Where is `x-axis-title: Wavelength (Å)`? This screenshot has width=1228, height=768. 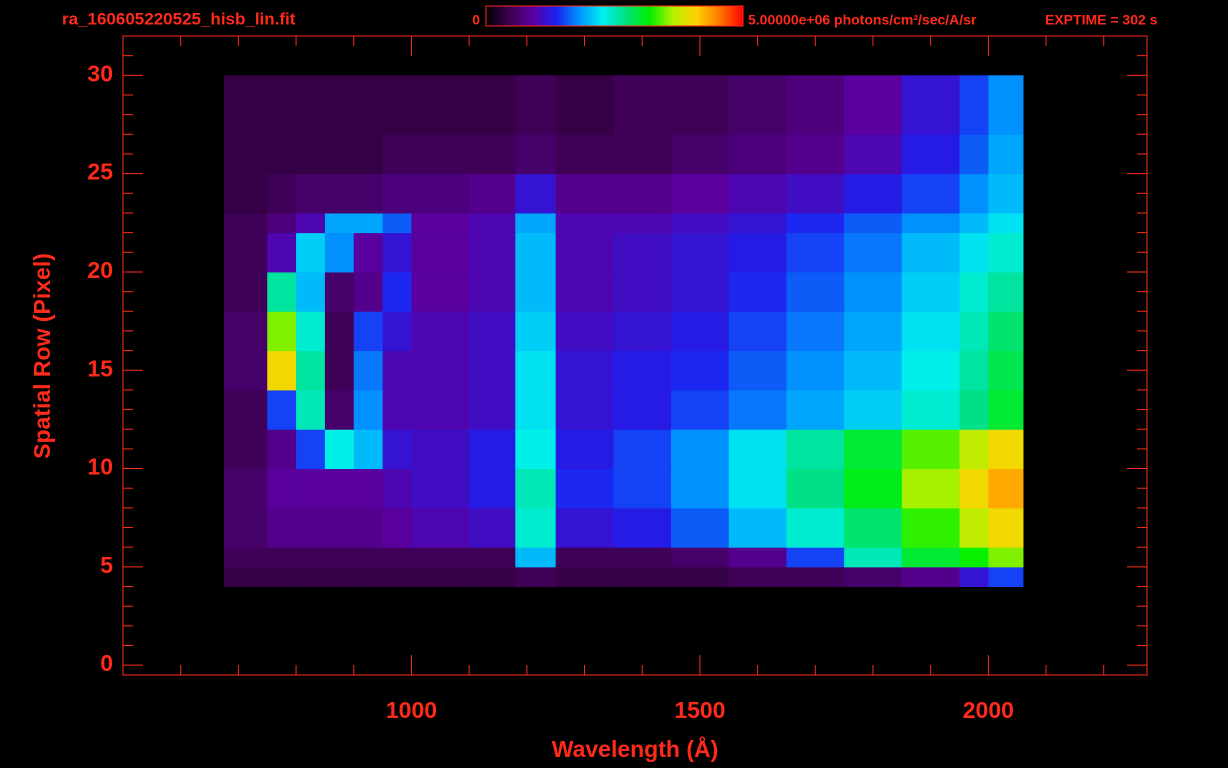
x-axis-title: Wavelength (Å) is located at coordinates (635, 748).